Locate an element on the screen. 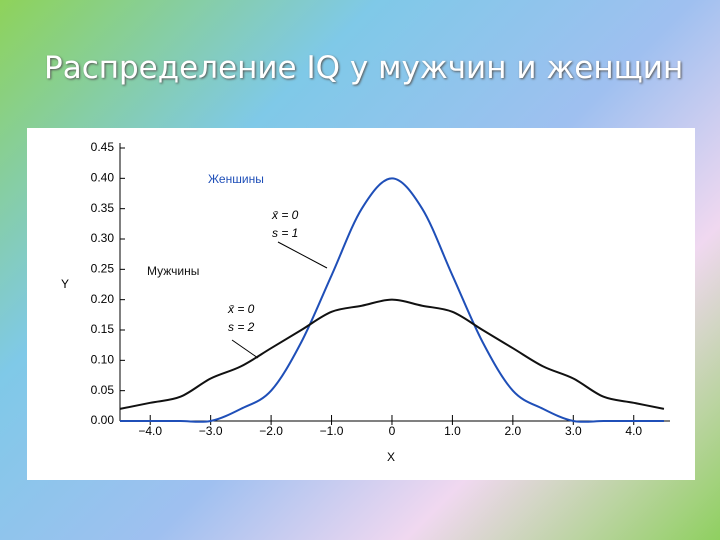  y-tick-label: 0.20 is located at coordinates (103, 299).